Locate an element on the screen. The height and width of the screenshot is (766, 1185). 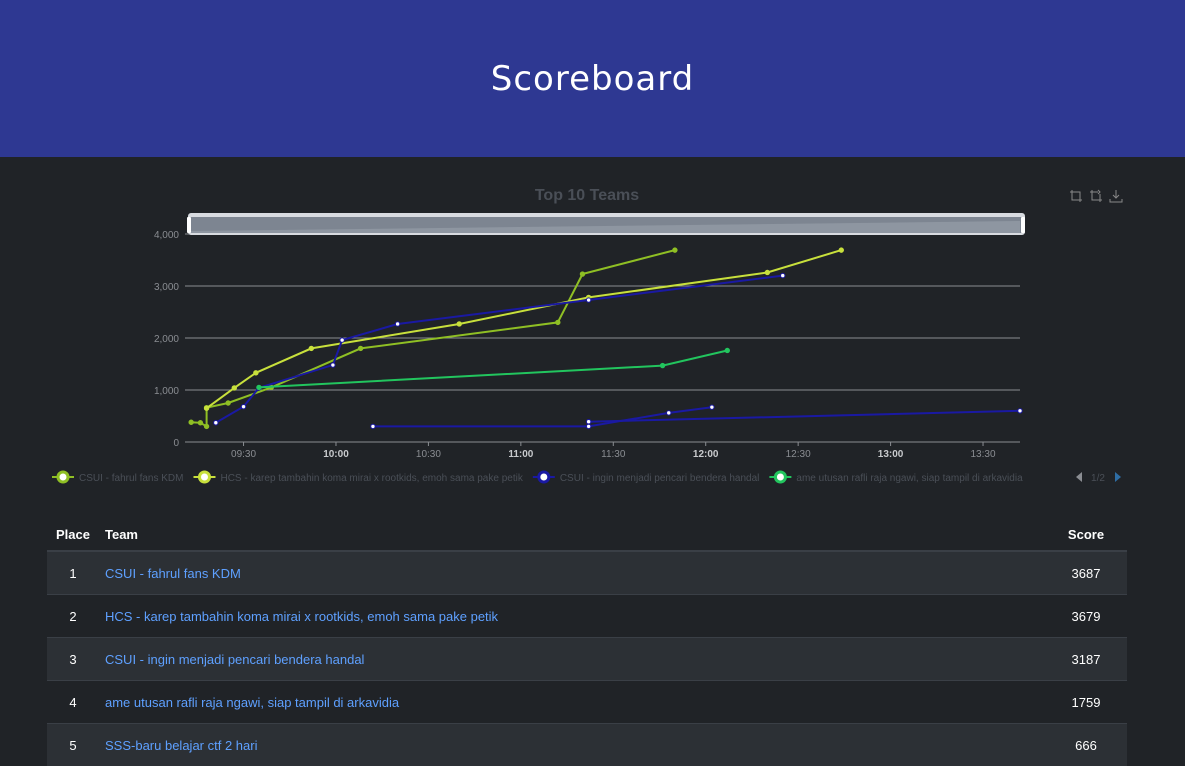
team-header: Team is located at coordinates (572, 534).